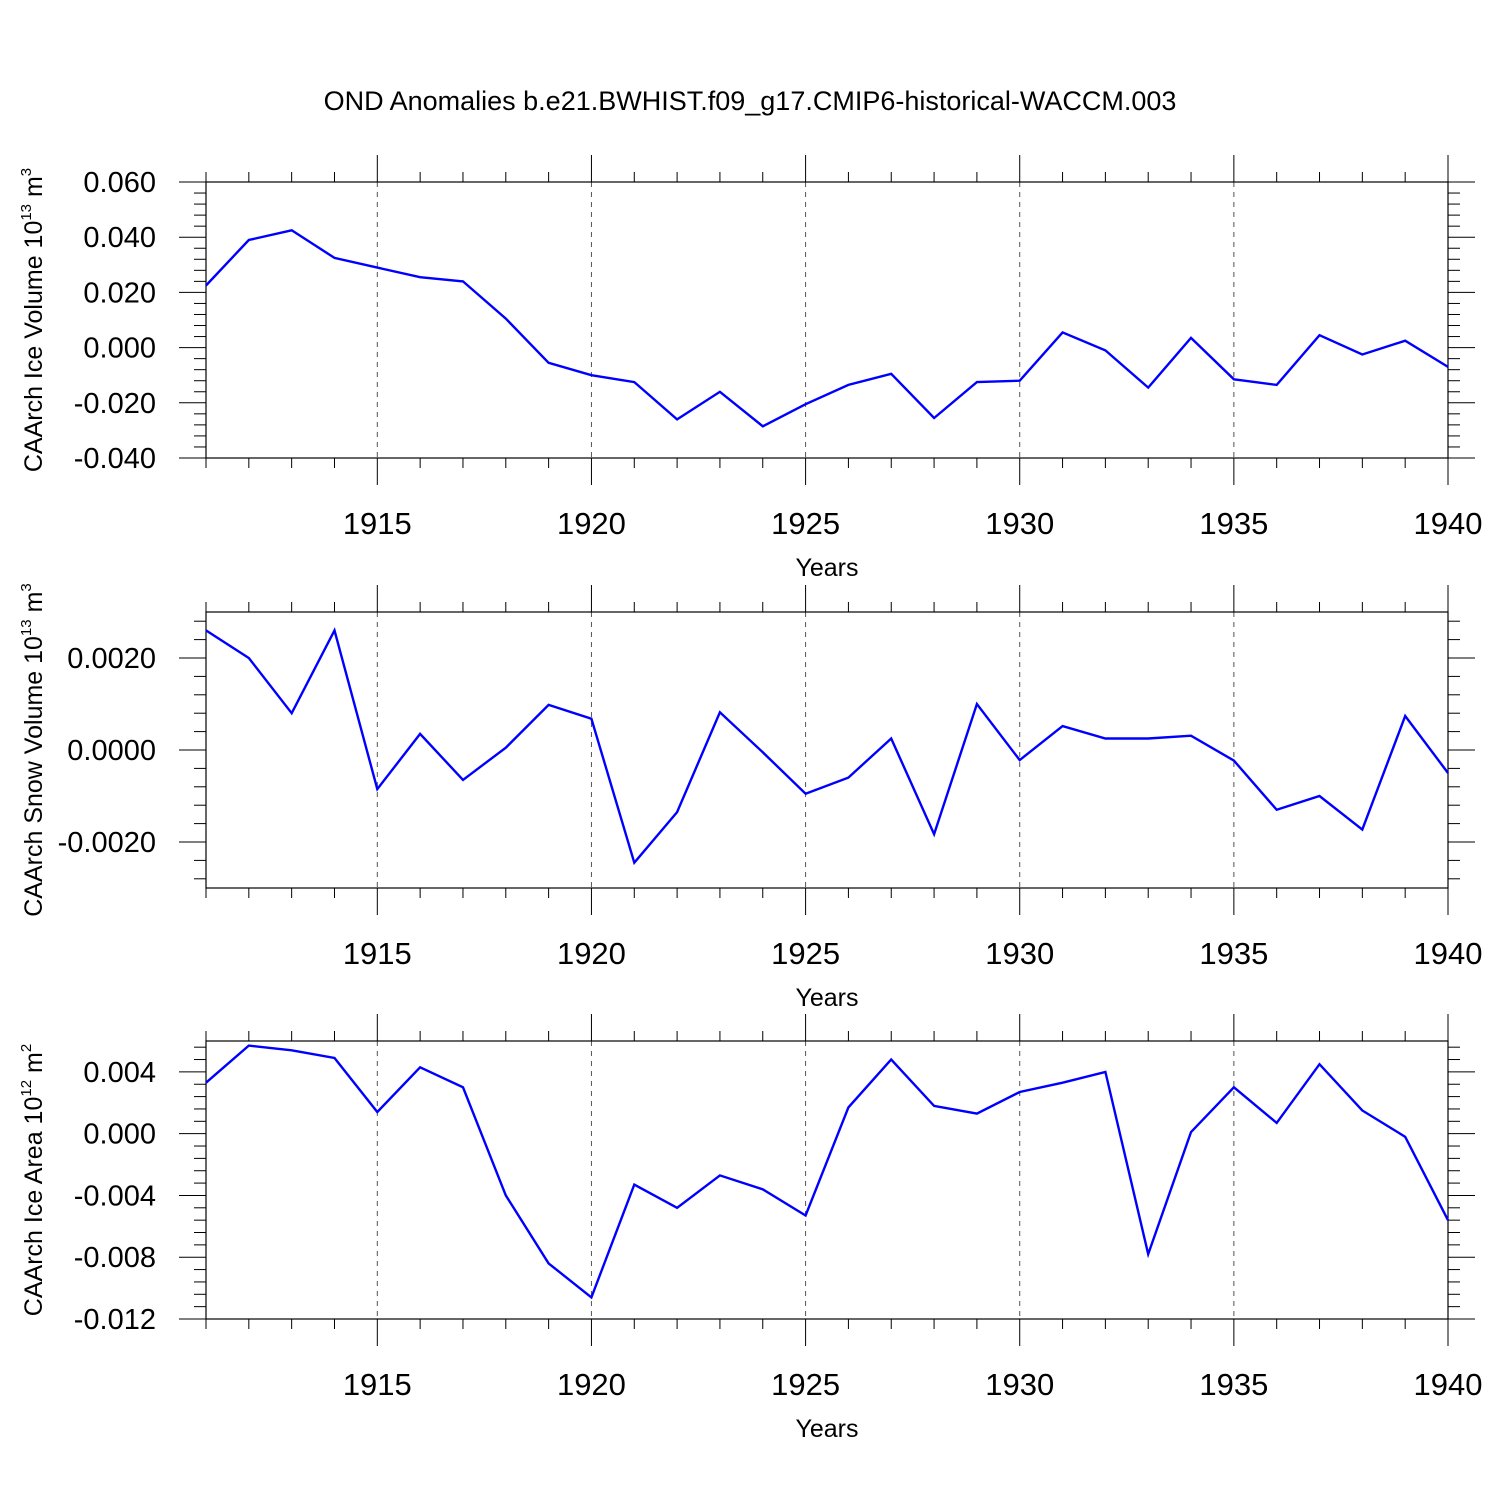  Describe the element at coordinates (119, 349) in the screenshot. I see `chart-1-ytick-label: 0.000` at that location.